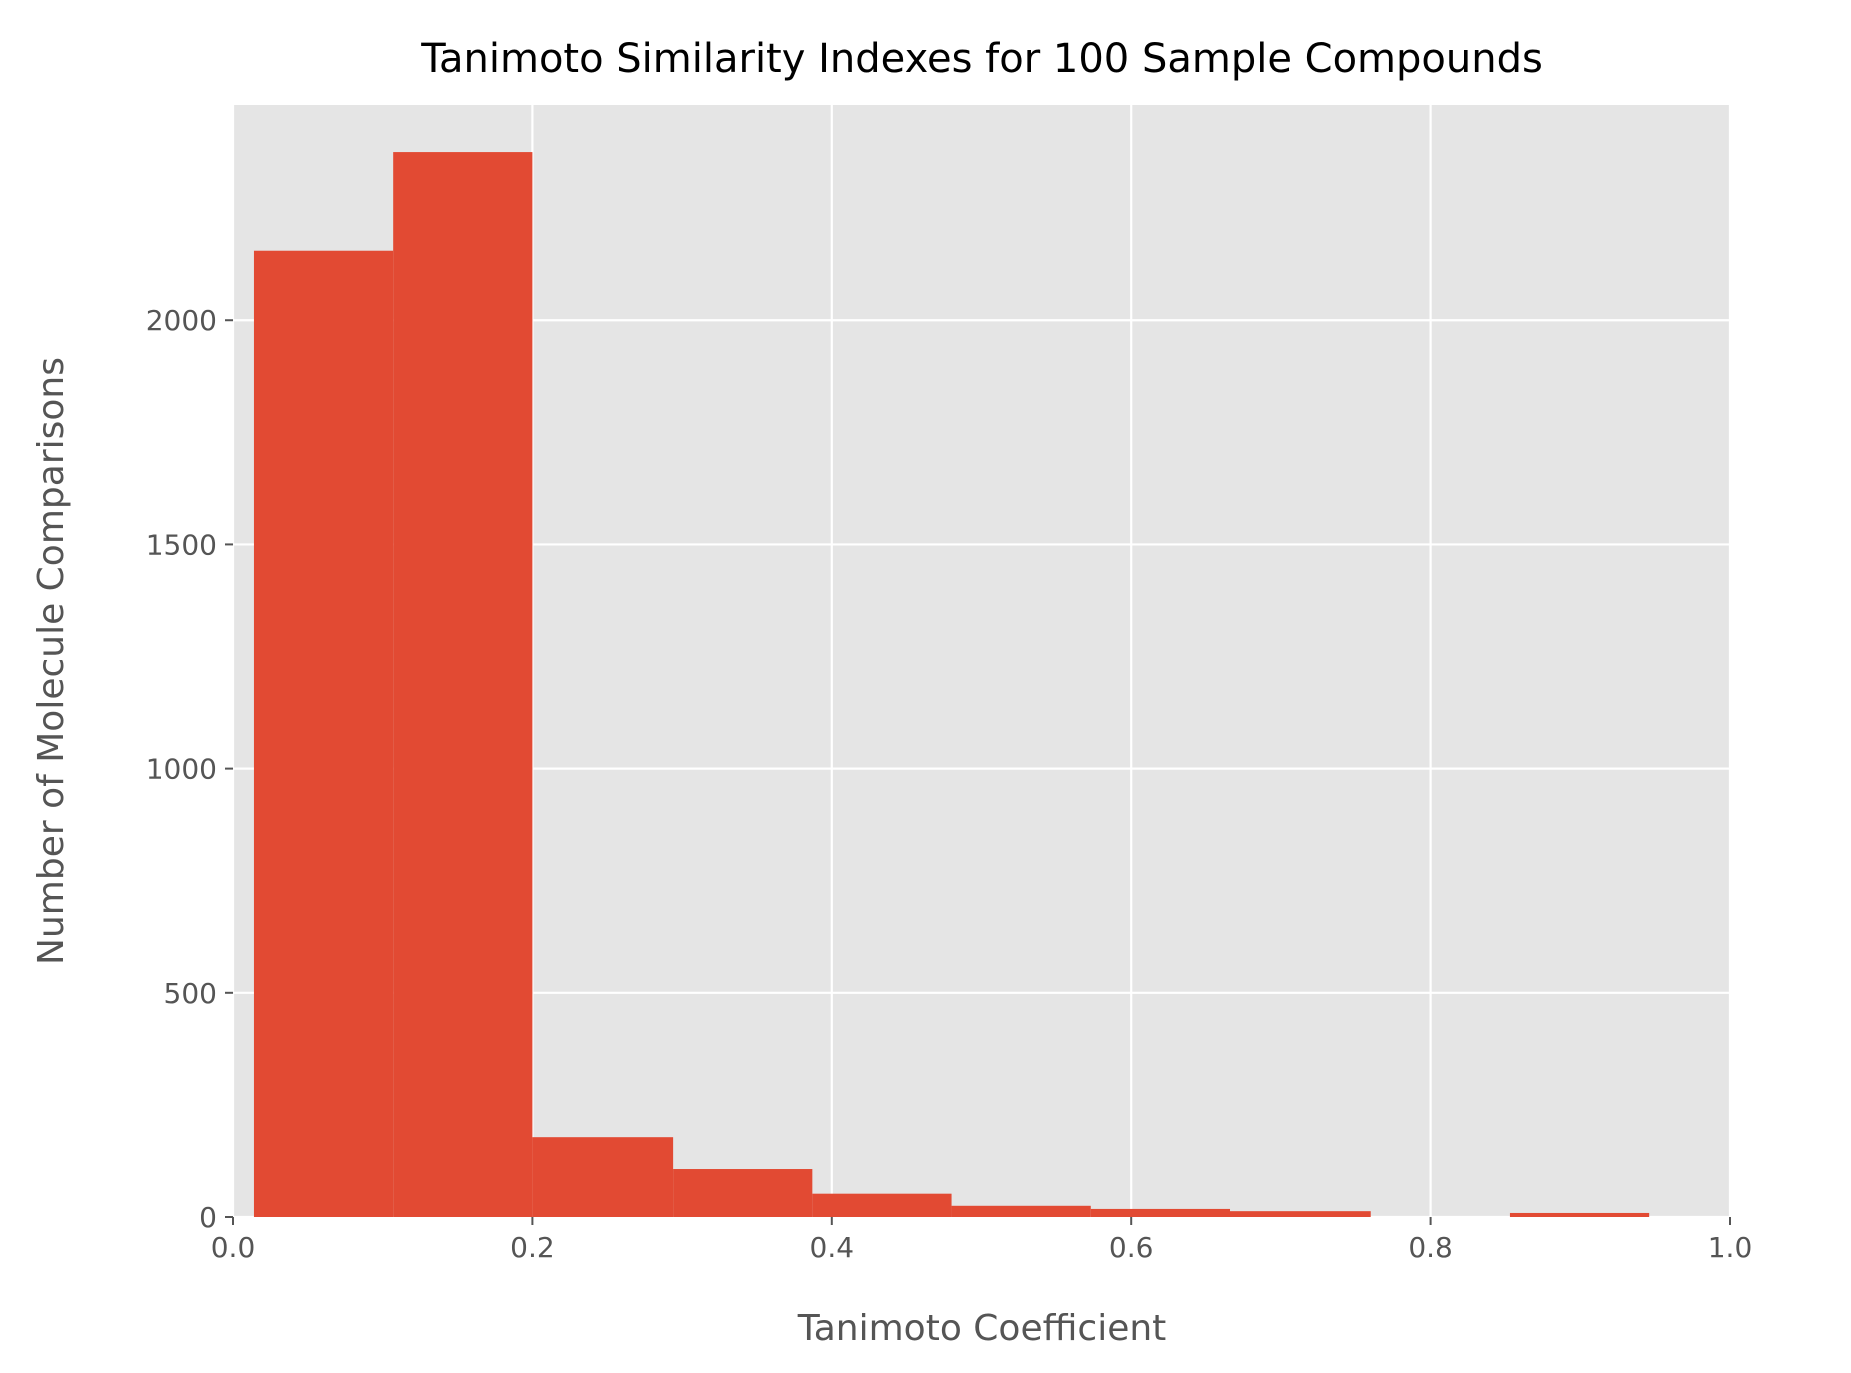 The image size is (1851, 1373). Describe the element at coordinates (181, 769) in the screenshot. I see `y-tick-label: 1000` at that location.